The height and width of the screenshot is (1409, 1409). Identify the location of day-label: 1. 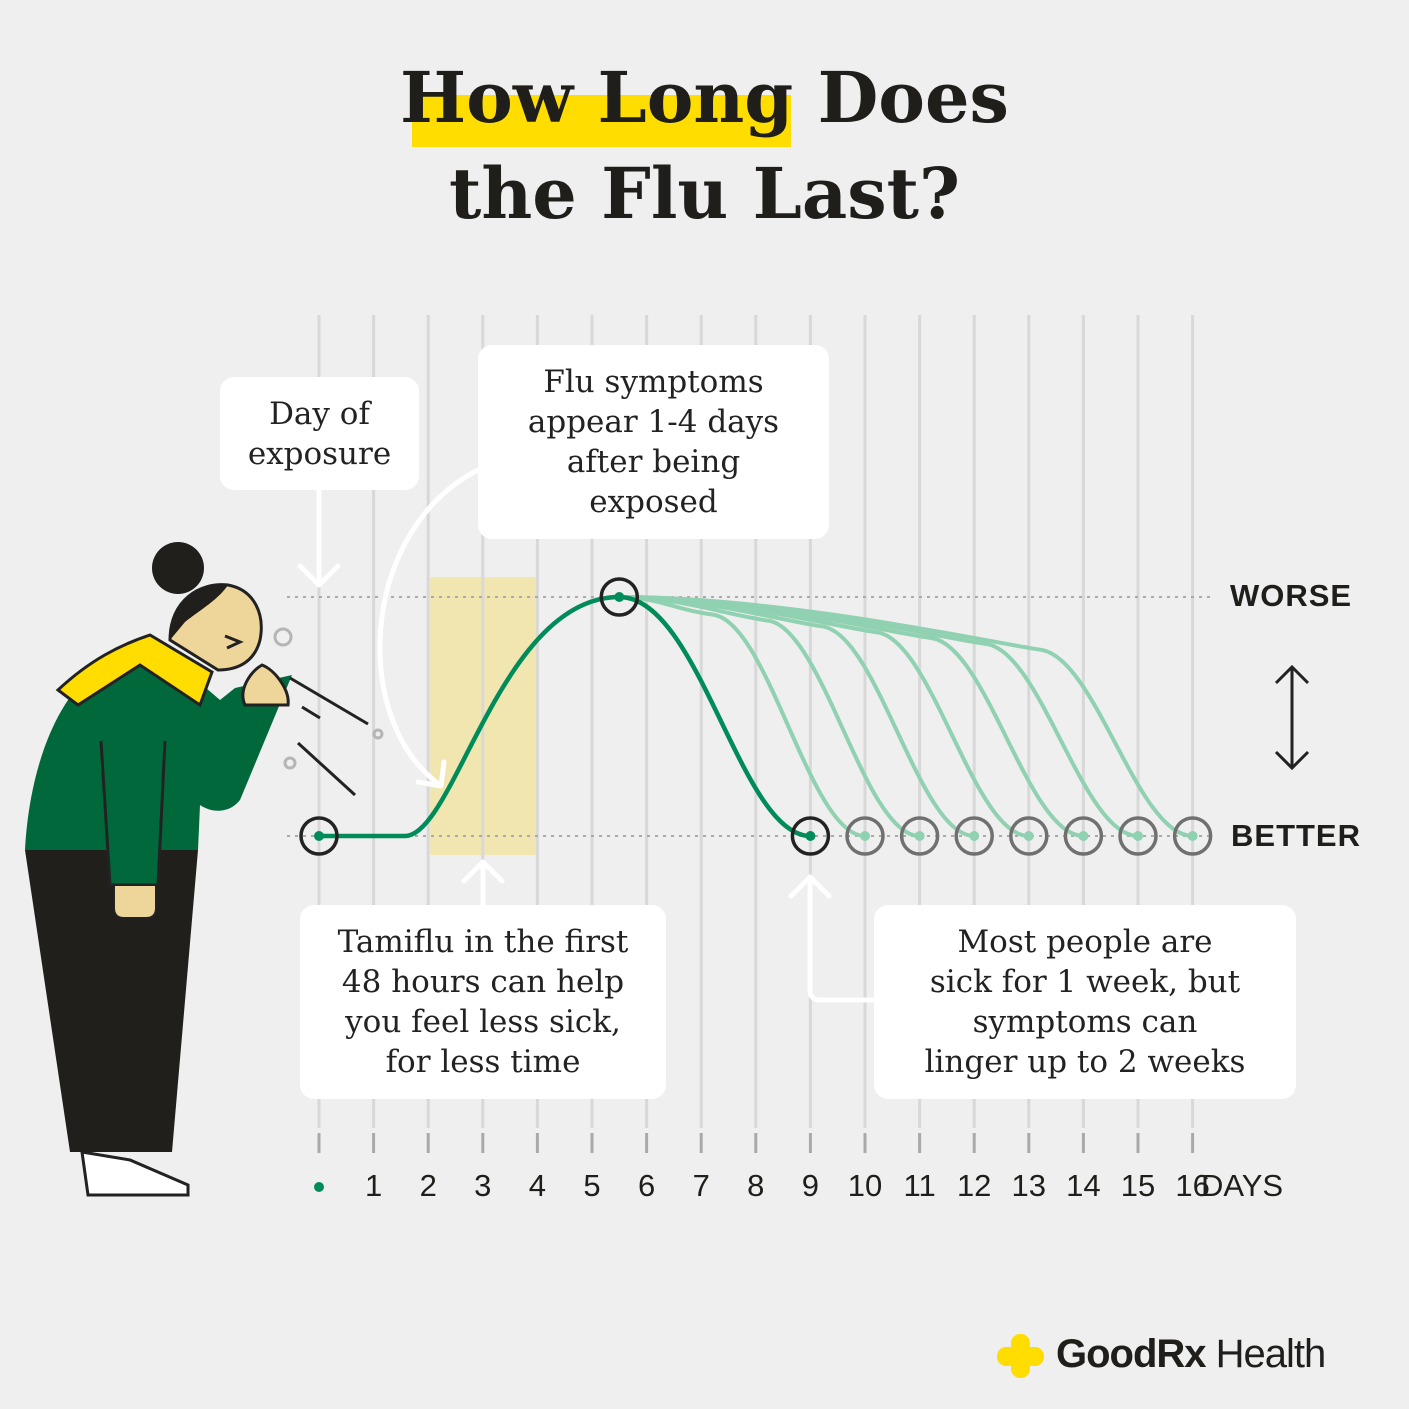
(373, 1185).